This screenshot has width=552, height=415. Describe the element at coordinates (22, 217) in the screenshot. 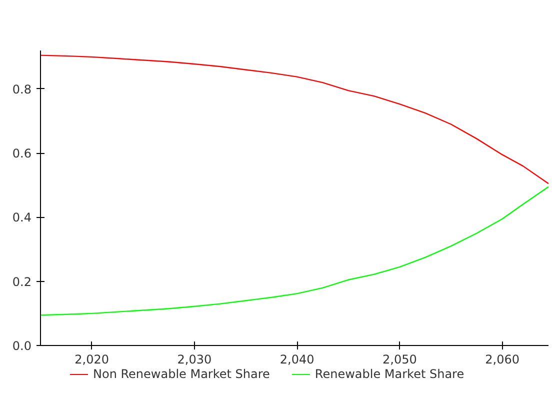

I see `y-tick-label: 0.4` at that location.